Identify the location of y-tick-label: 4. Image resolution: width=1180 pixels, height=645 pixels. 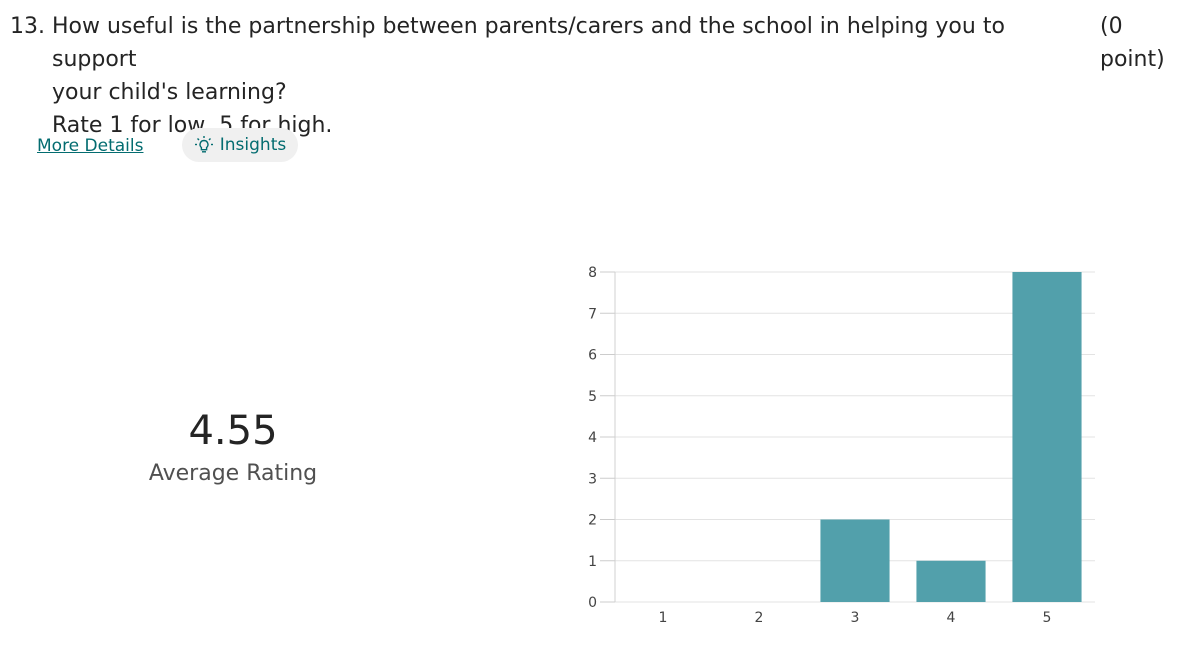
(592, 438).